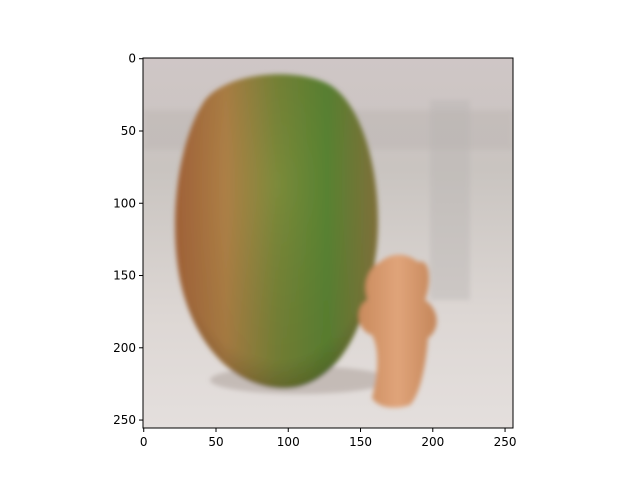  I want to click on y-tick-label: 50, so click(128, 131).